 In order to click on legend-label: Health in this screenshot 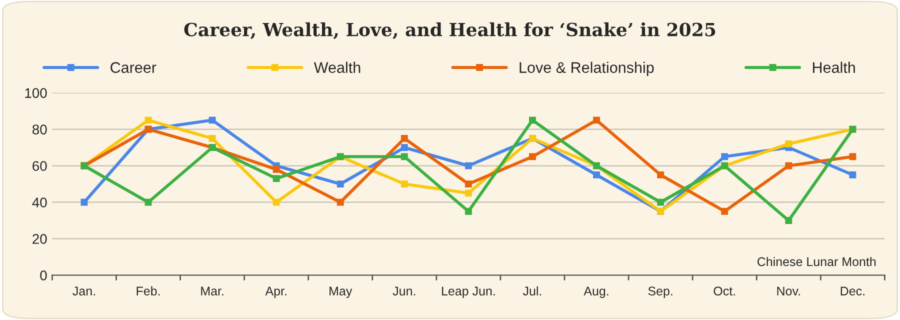, I will do `click(833, 67)`.